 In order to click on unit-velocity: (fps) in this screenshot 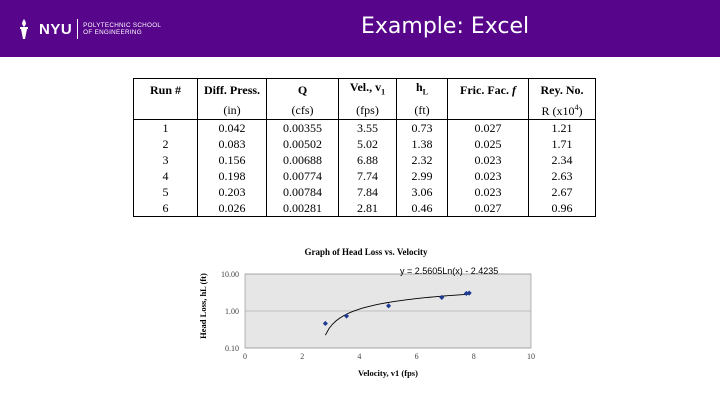, I will do `click(367, 110)`.